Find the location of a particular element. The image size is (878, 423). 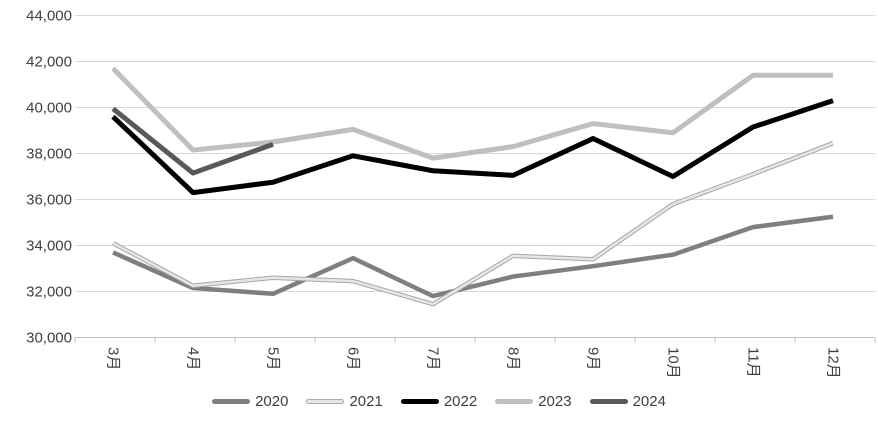

series-line-2024 is located at coordinates (192, 141).